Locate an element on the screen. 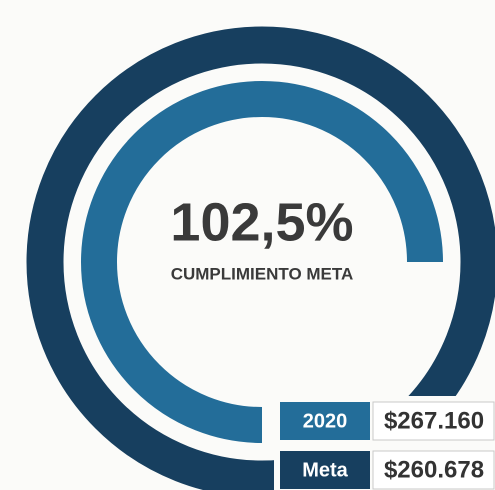 Image resolution: width=495 pixels, height=490 pixels. row-amount: $260.678 is located at coordinates (434, 469).